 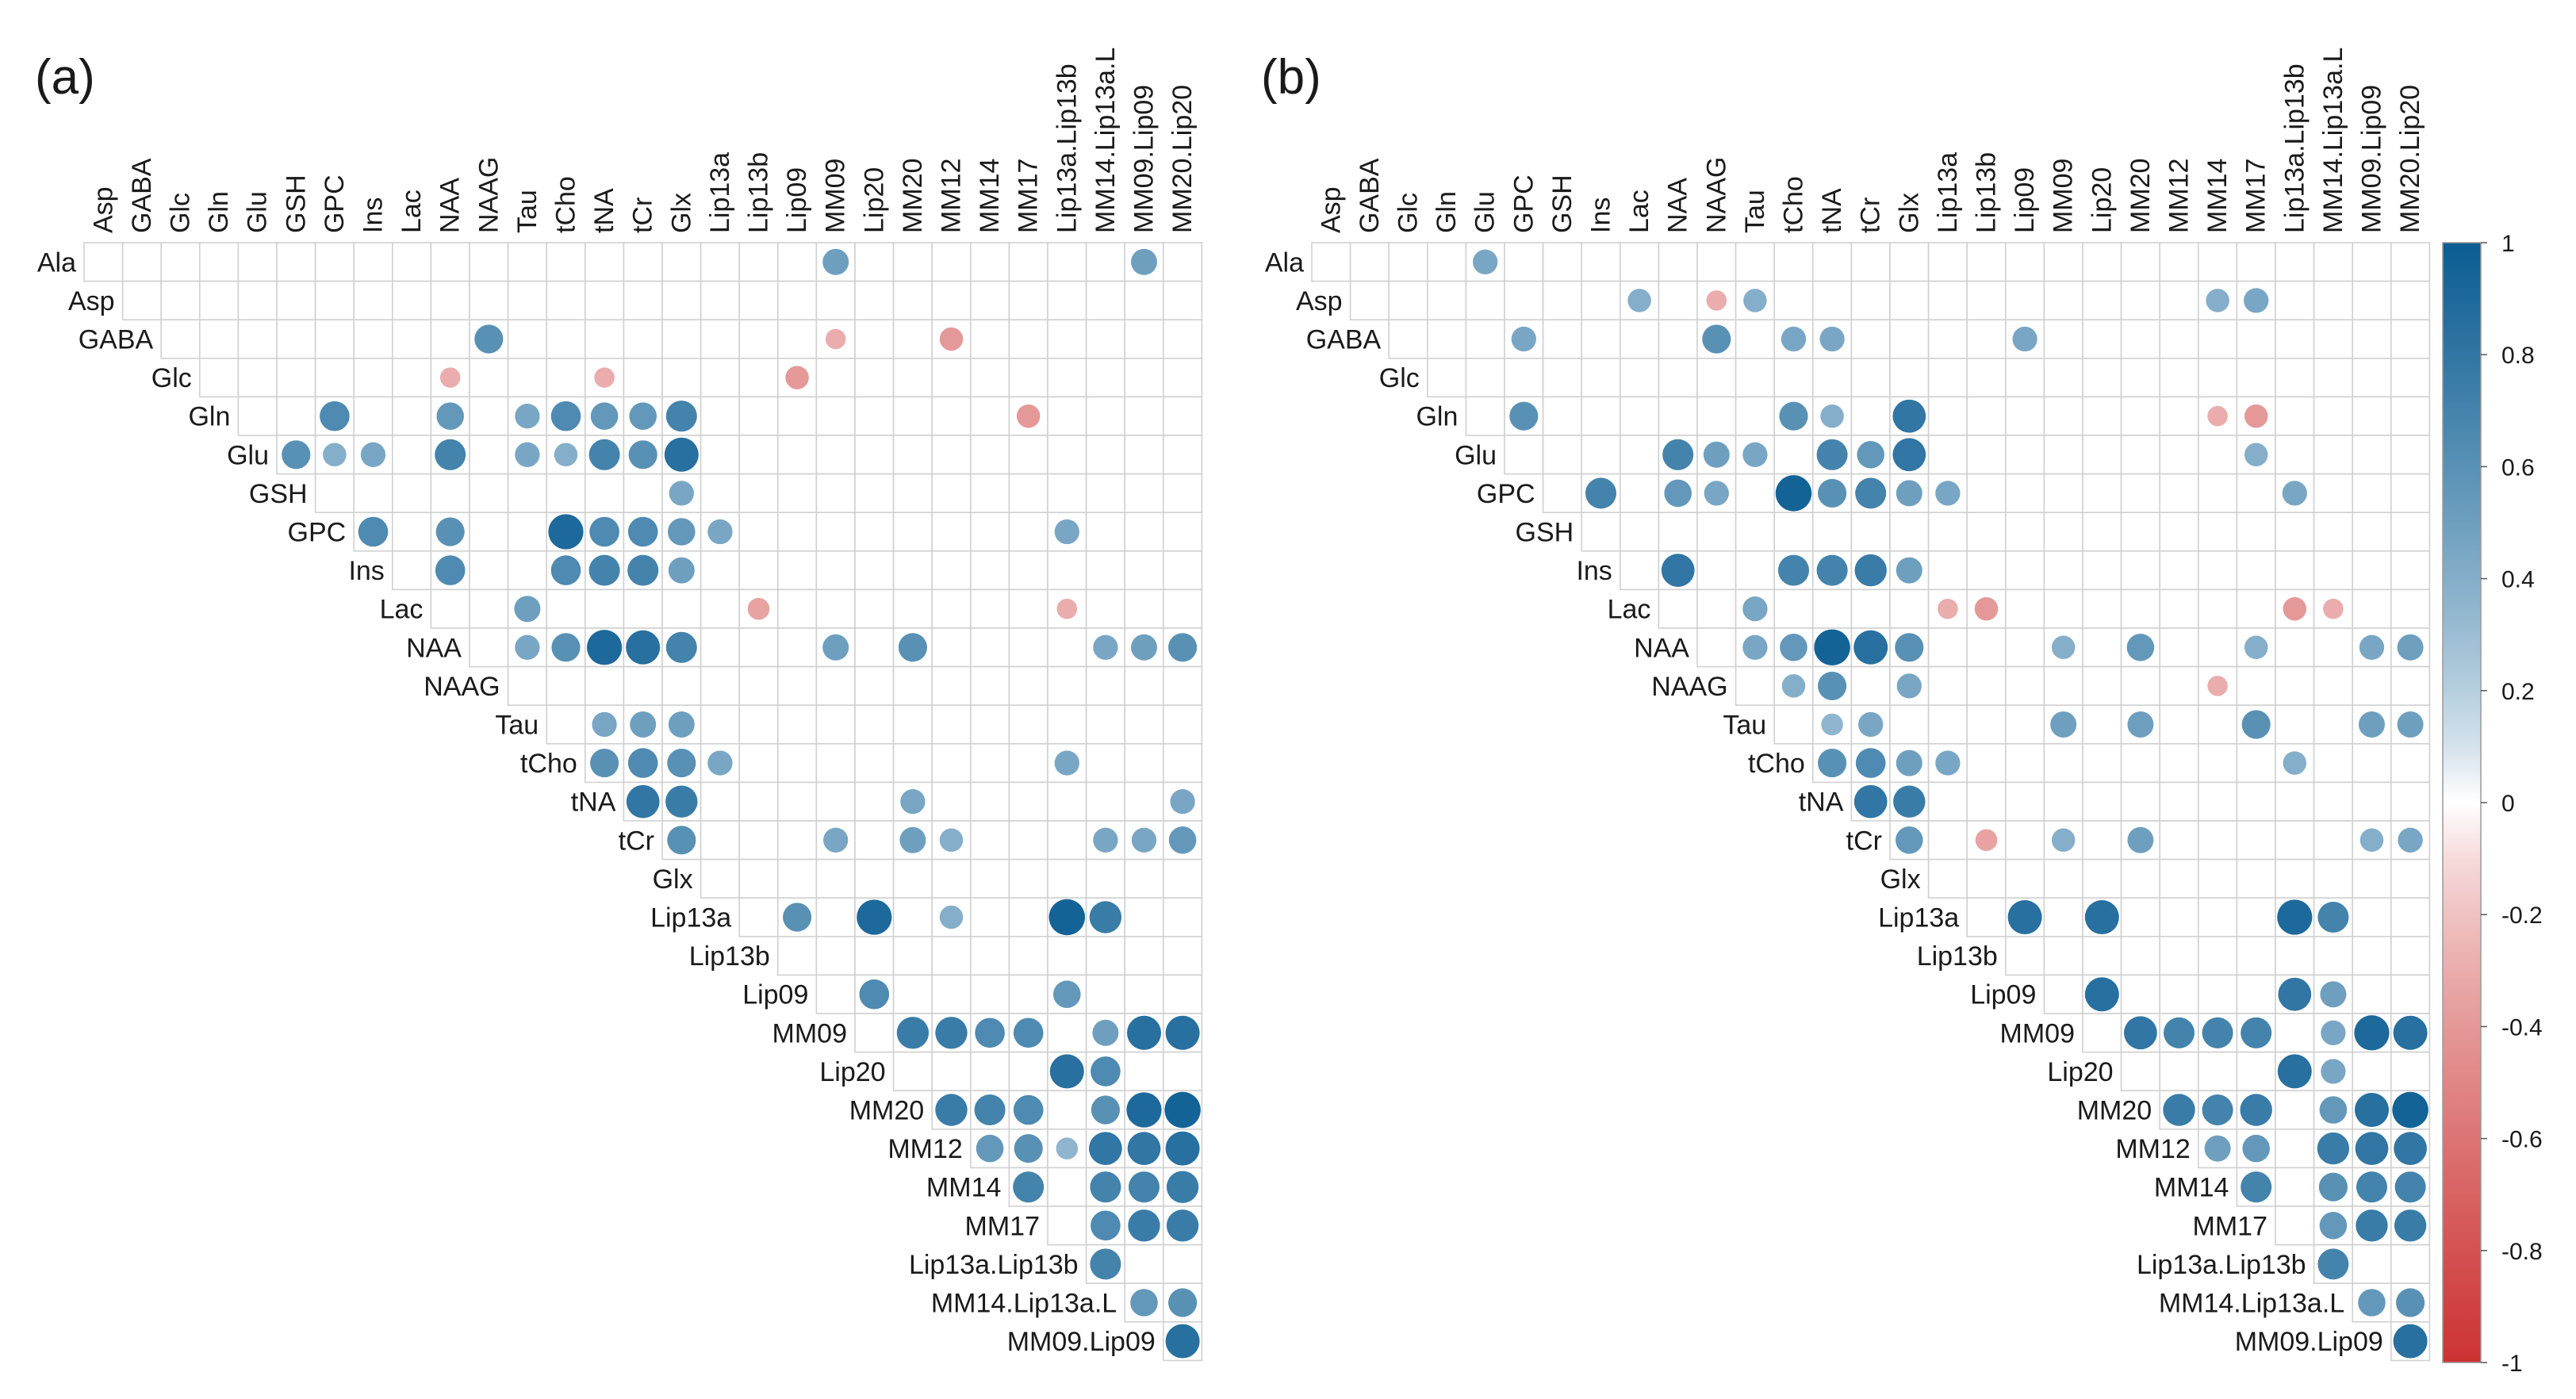 What do you see at coordinates (1485, 212) in the screenshot?
I see `column-label: Glu` at bounding box center [1485, 212].